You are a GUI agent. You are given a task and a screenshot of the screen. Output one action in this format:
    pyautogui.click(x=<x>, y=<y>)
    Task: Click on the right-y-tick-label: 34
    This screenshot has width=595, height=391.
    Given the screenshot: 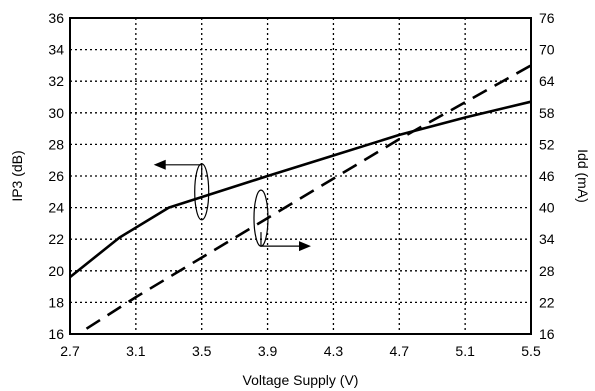 What is the action you would take?
    pyautogui.click(x=547, y=239)
    